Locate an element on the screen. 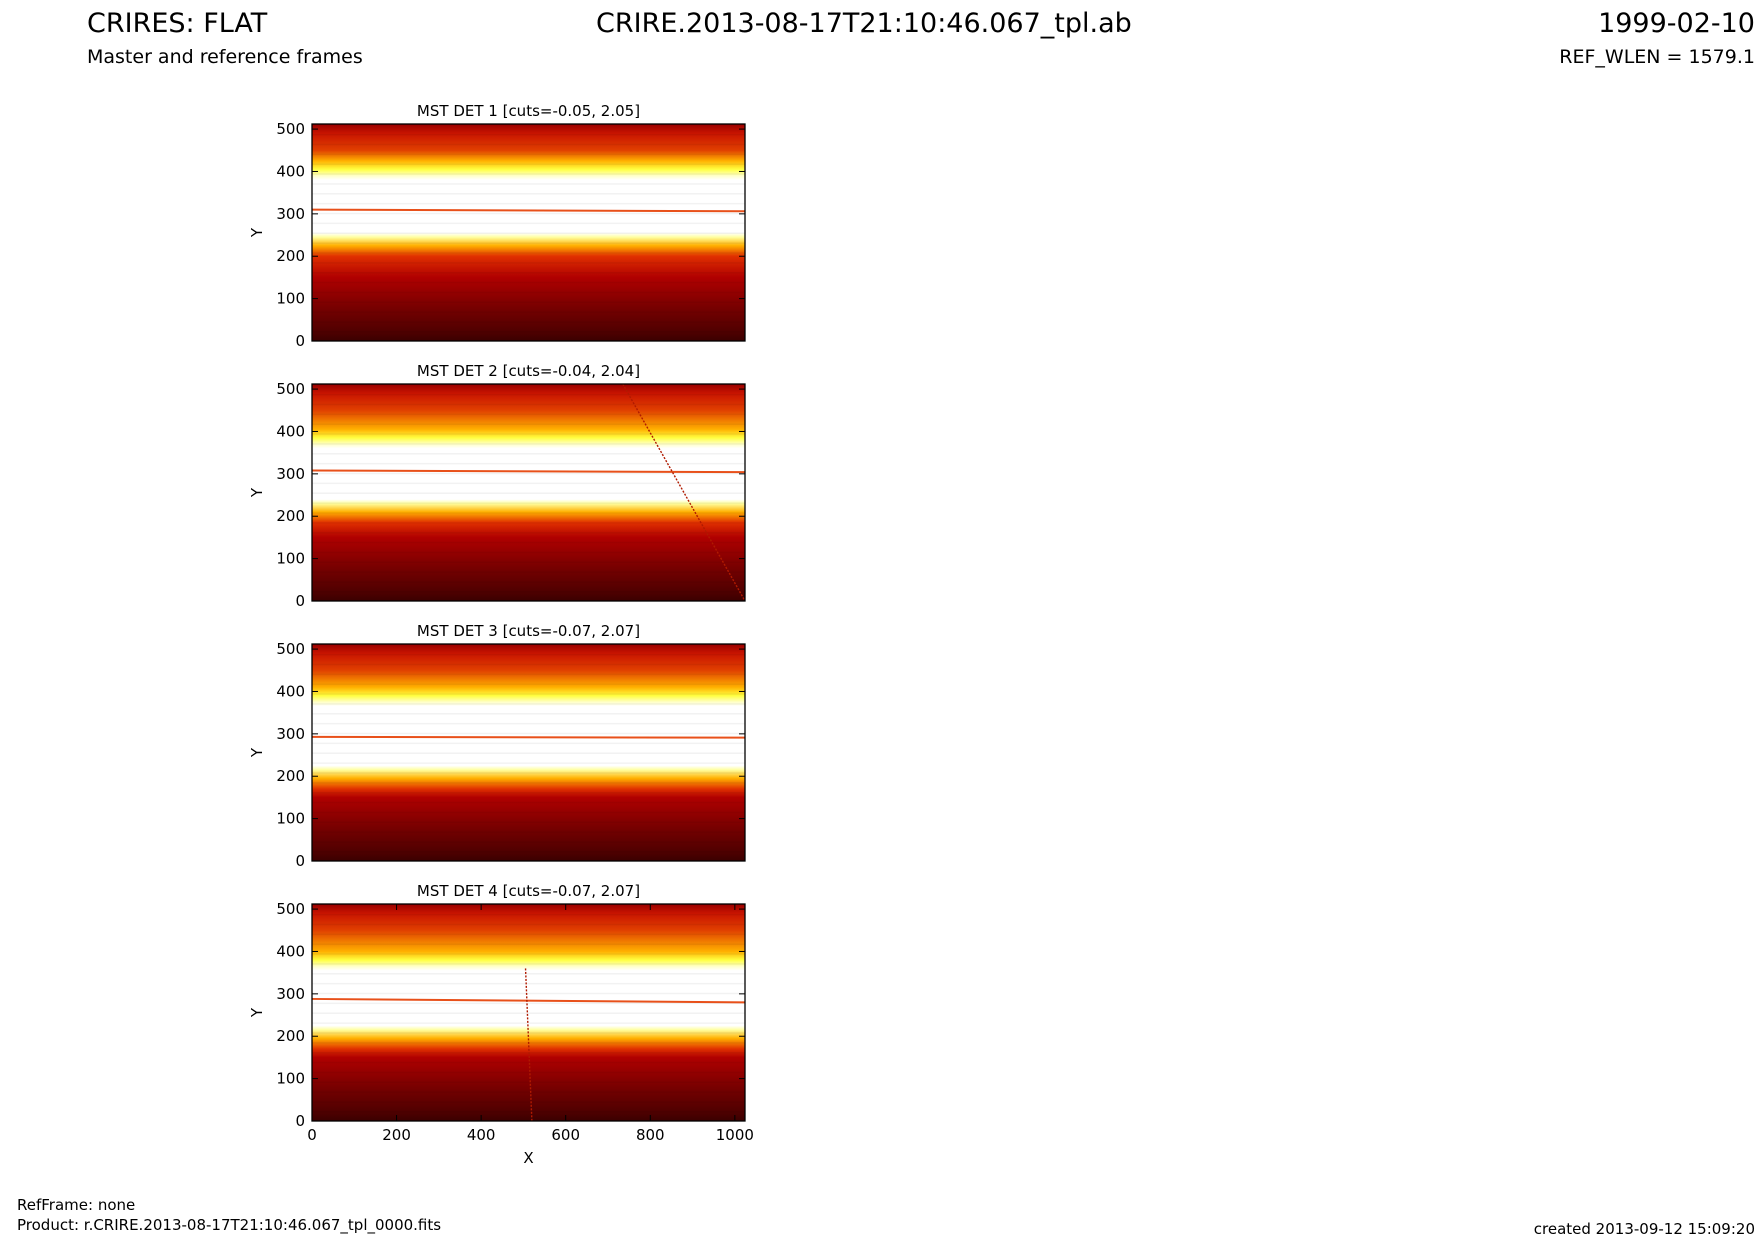 This screenshot has width=1755, height=1245. x-tick-label: 400 is located at coordinates (481, 1135).